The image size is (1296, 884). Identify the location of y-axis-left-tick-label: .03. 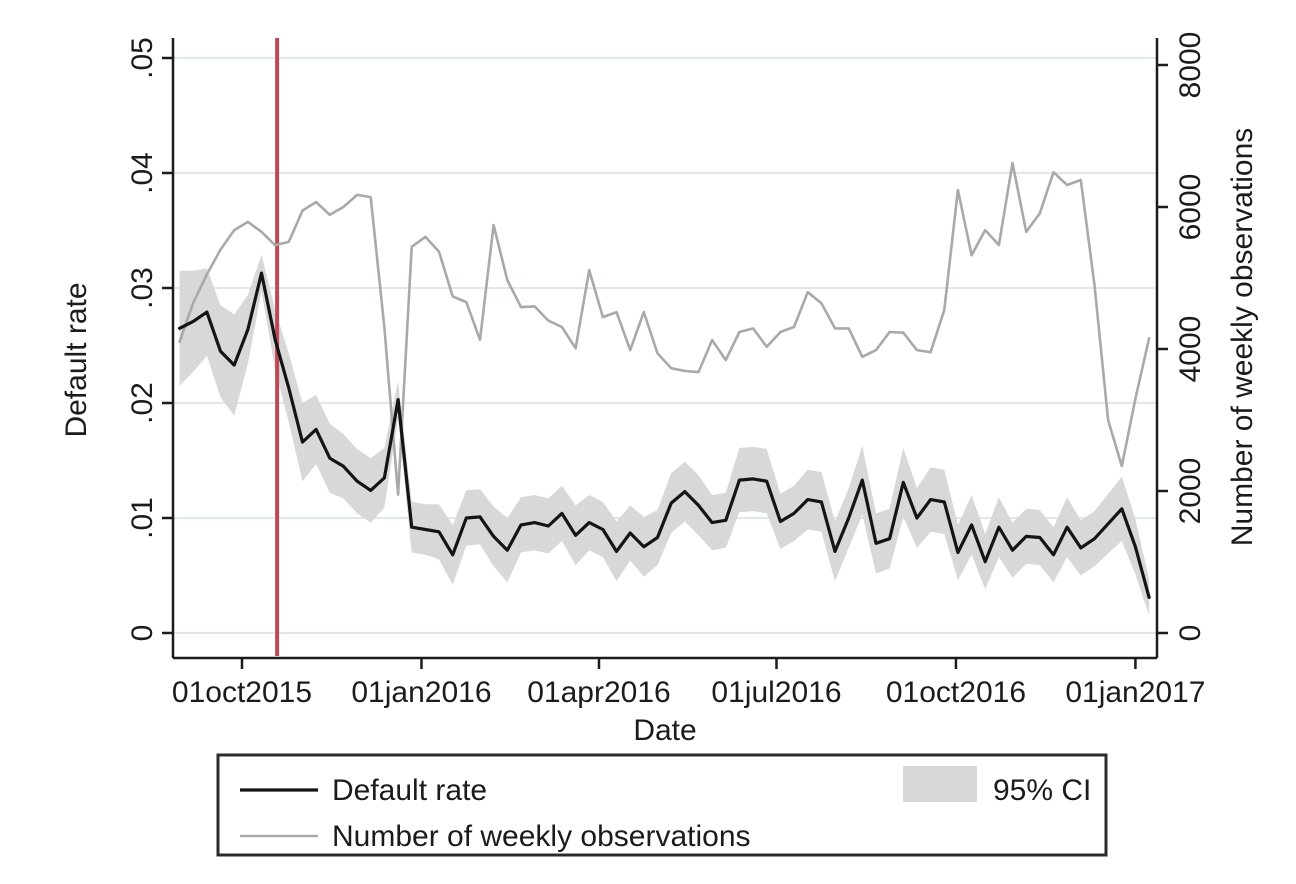
(142, 288).